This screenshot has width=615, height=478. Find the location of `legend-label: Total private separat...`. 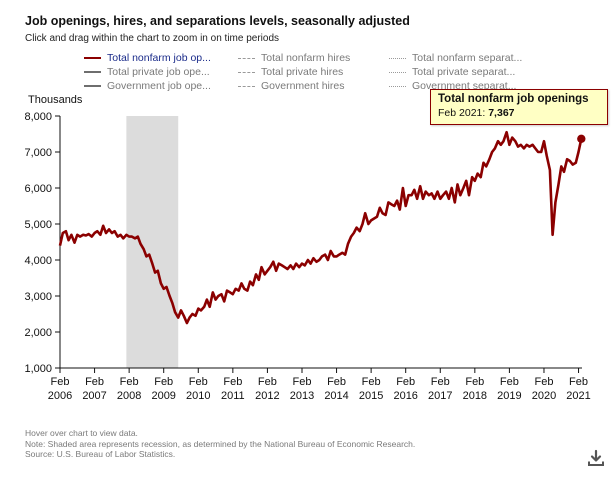

legend-label: Total private separat... is located at coordinates (464, 72).